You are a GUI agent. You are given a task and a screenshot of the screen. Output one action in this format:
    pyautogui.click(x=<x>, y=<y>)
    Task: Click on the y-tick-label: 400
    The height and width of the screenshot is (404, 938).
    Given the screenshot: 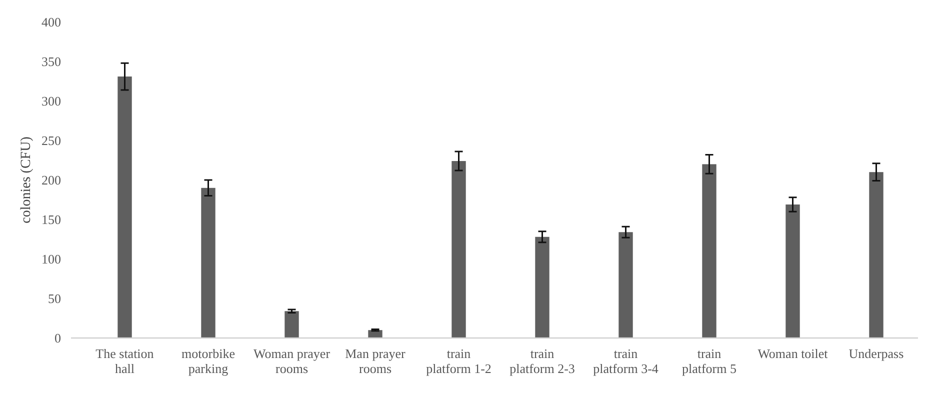 What is the action you would take?
    pyautogui.click(x=51, y=22)
    